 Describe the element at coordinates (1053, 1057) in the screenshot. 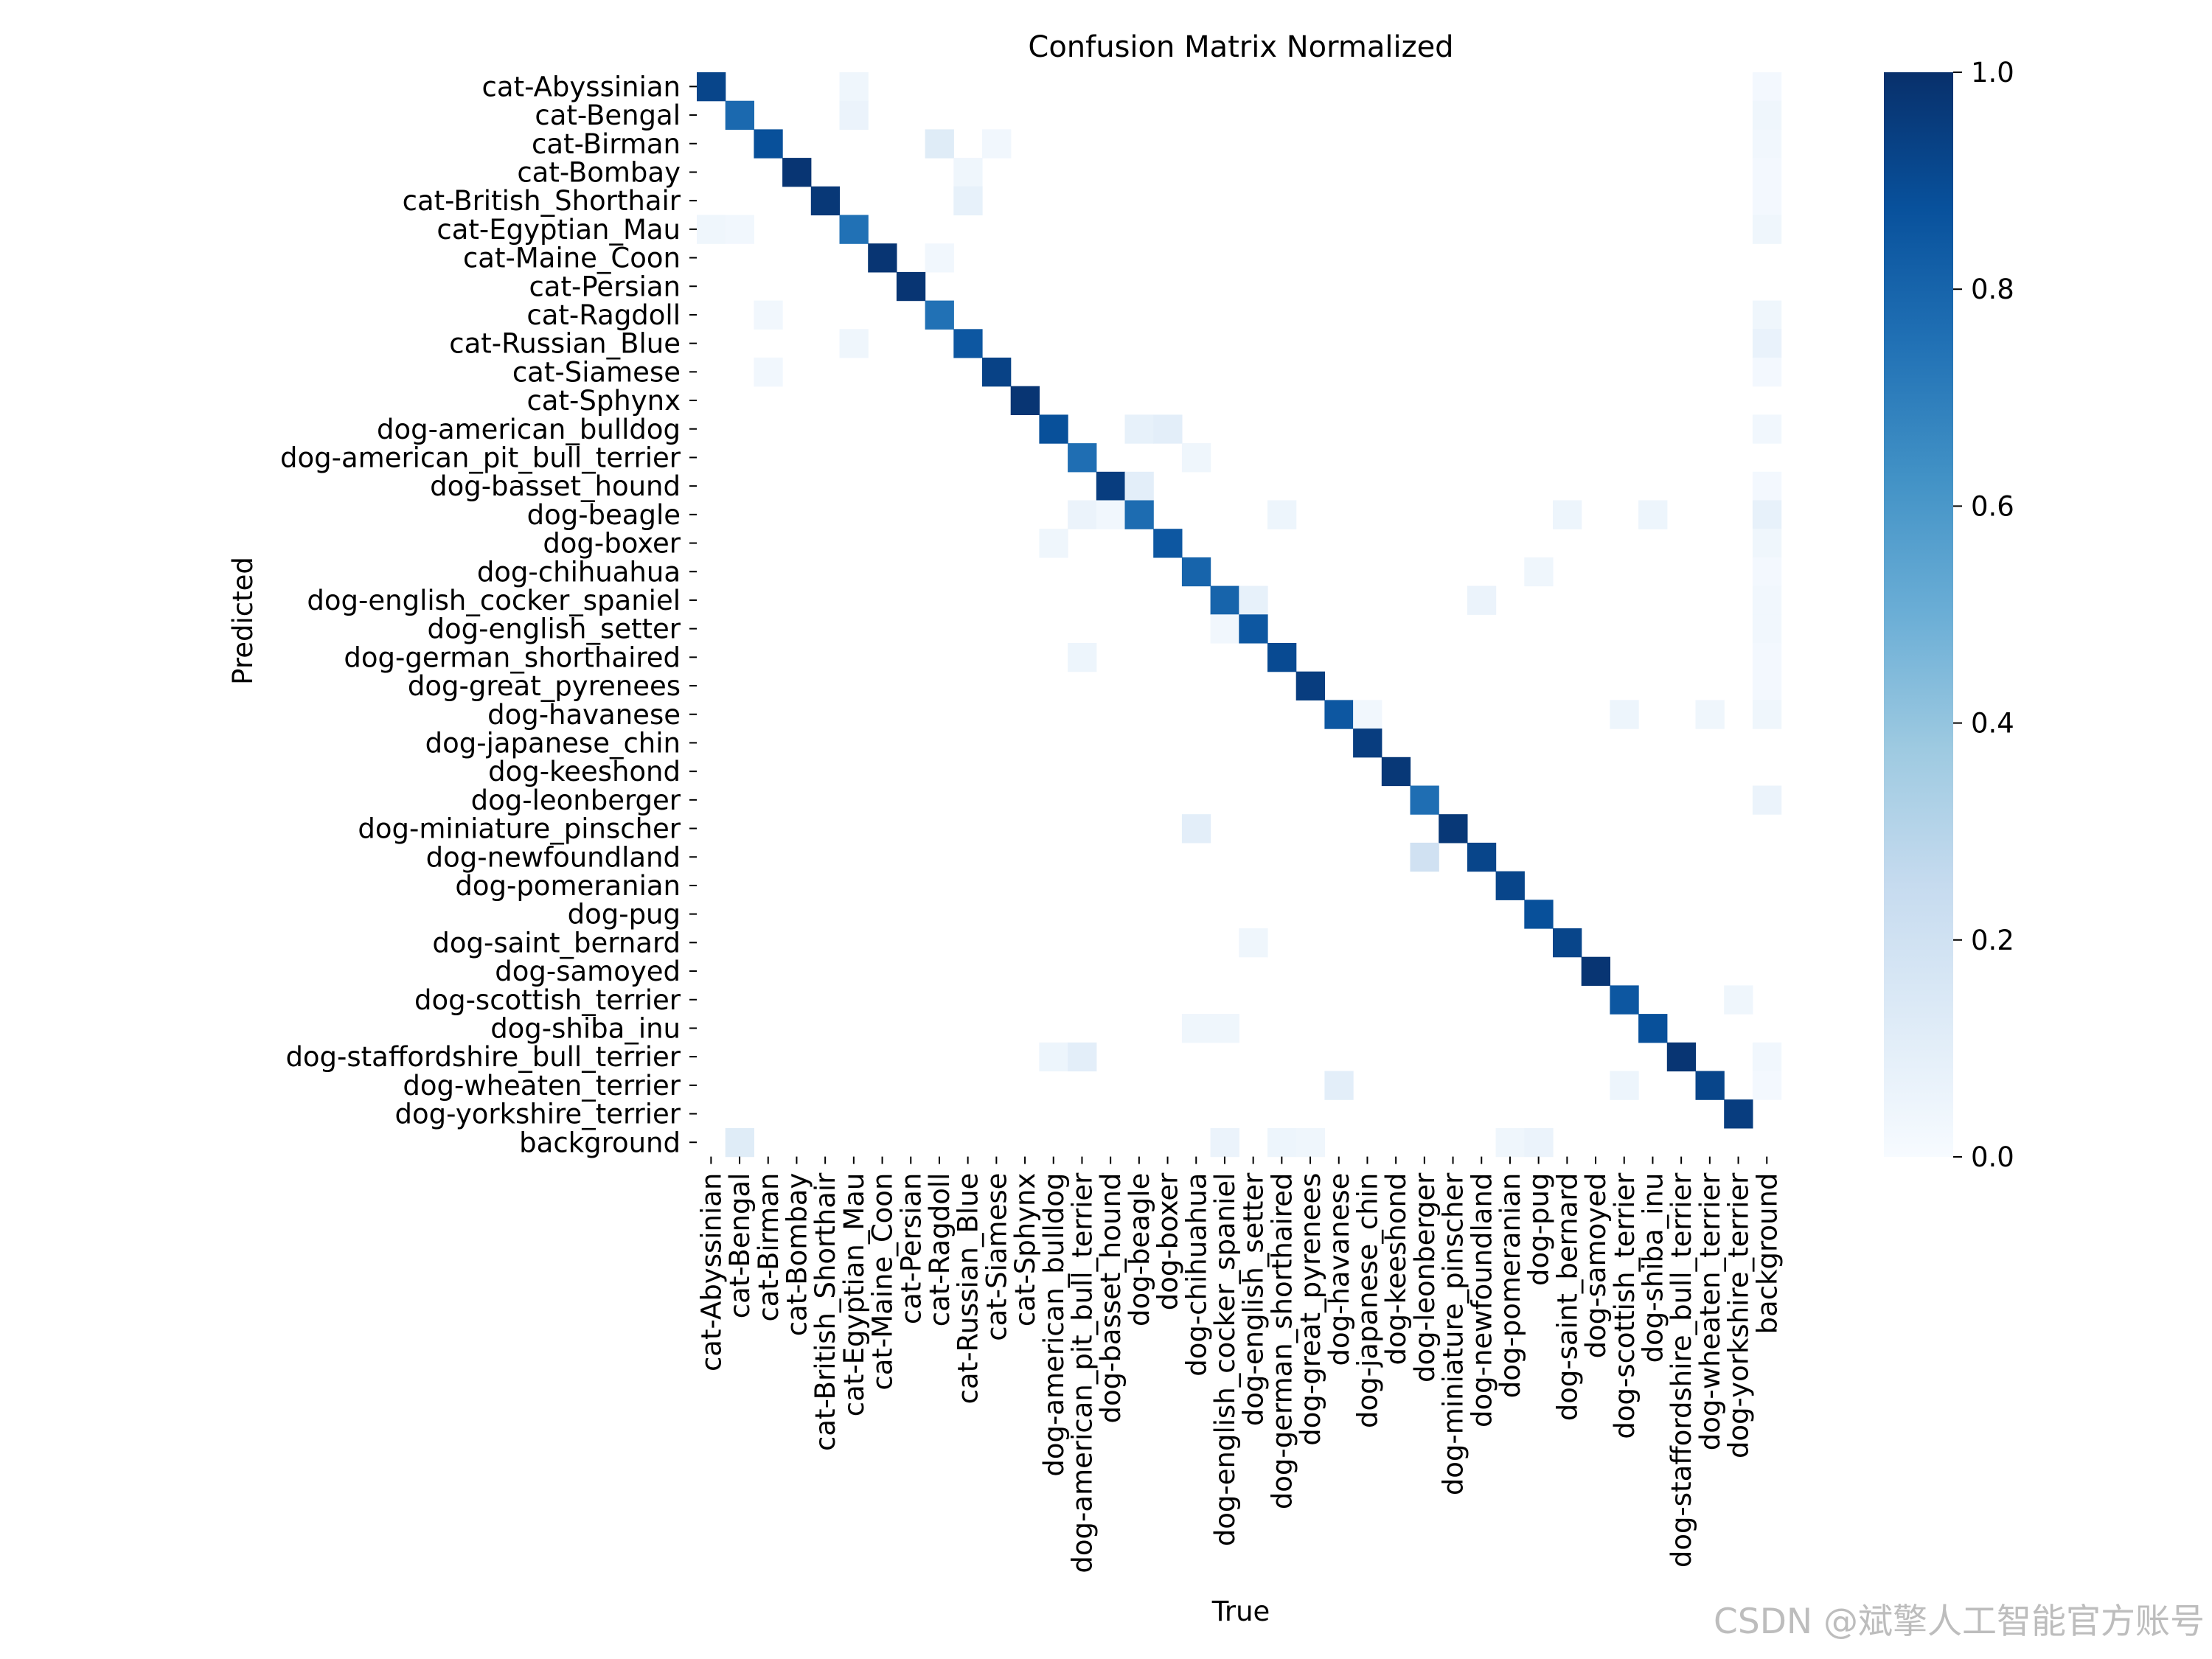

I see `cell-dog-staffordshire-bull-terrier-vs-dog-american-bulldog` at that location.